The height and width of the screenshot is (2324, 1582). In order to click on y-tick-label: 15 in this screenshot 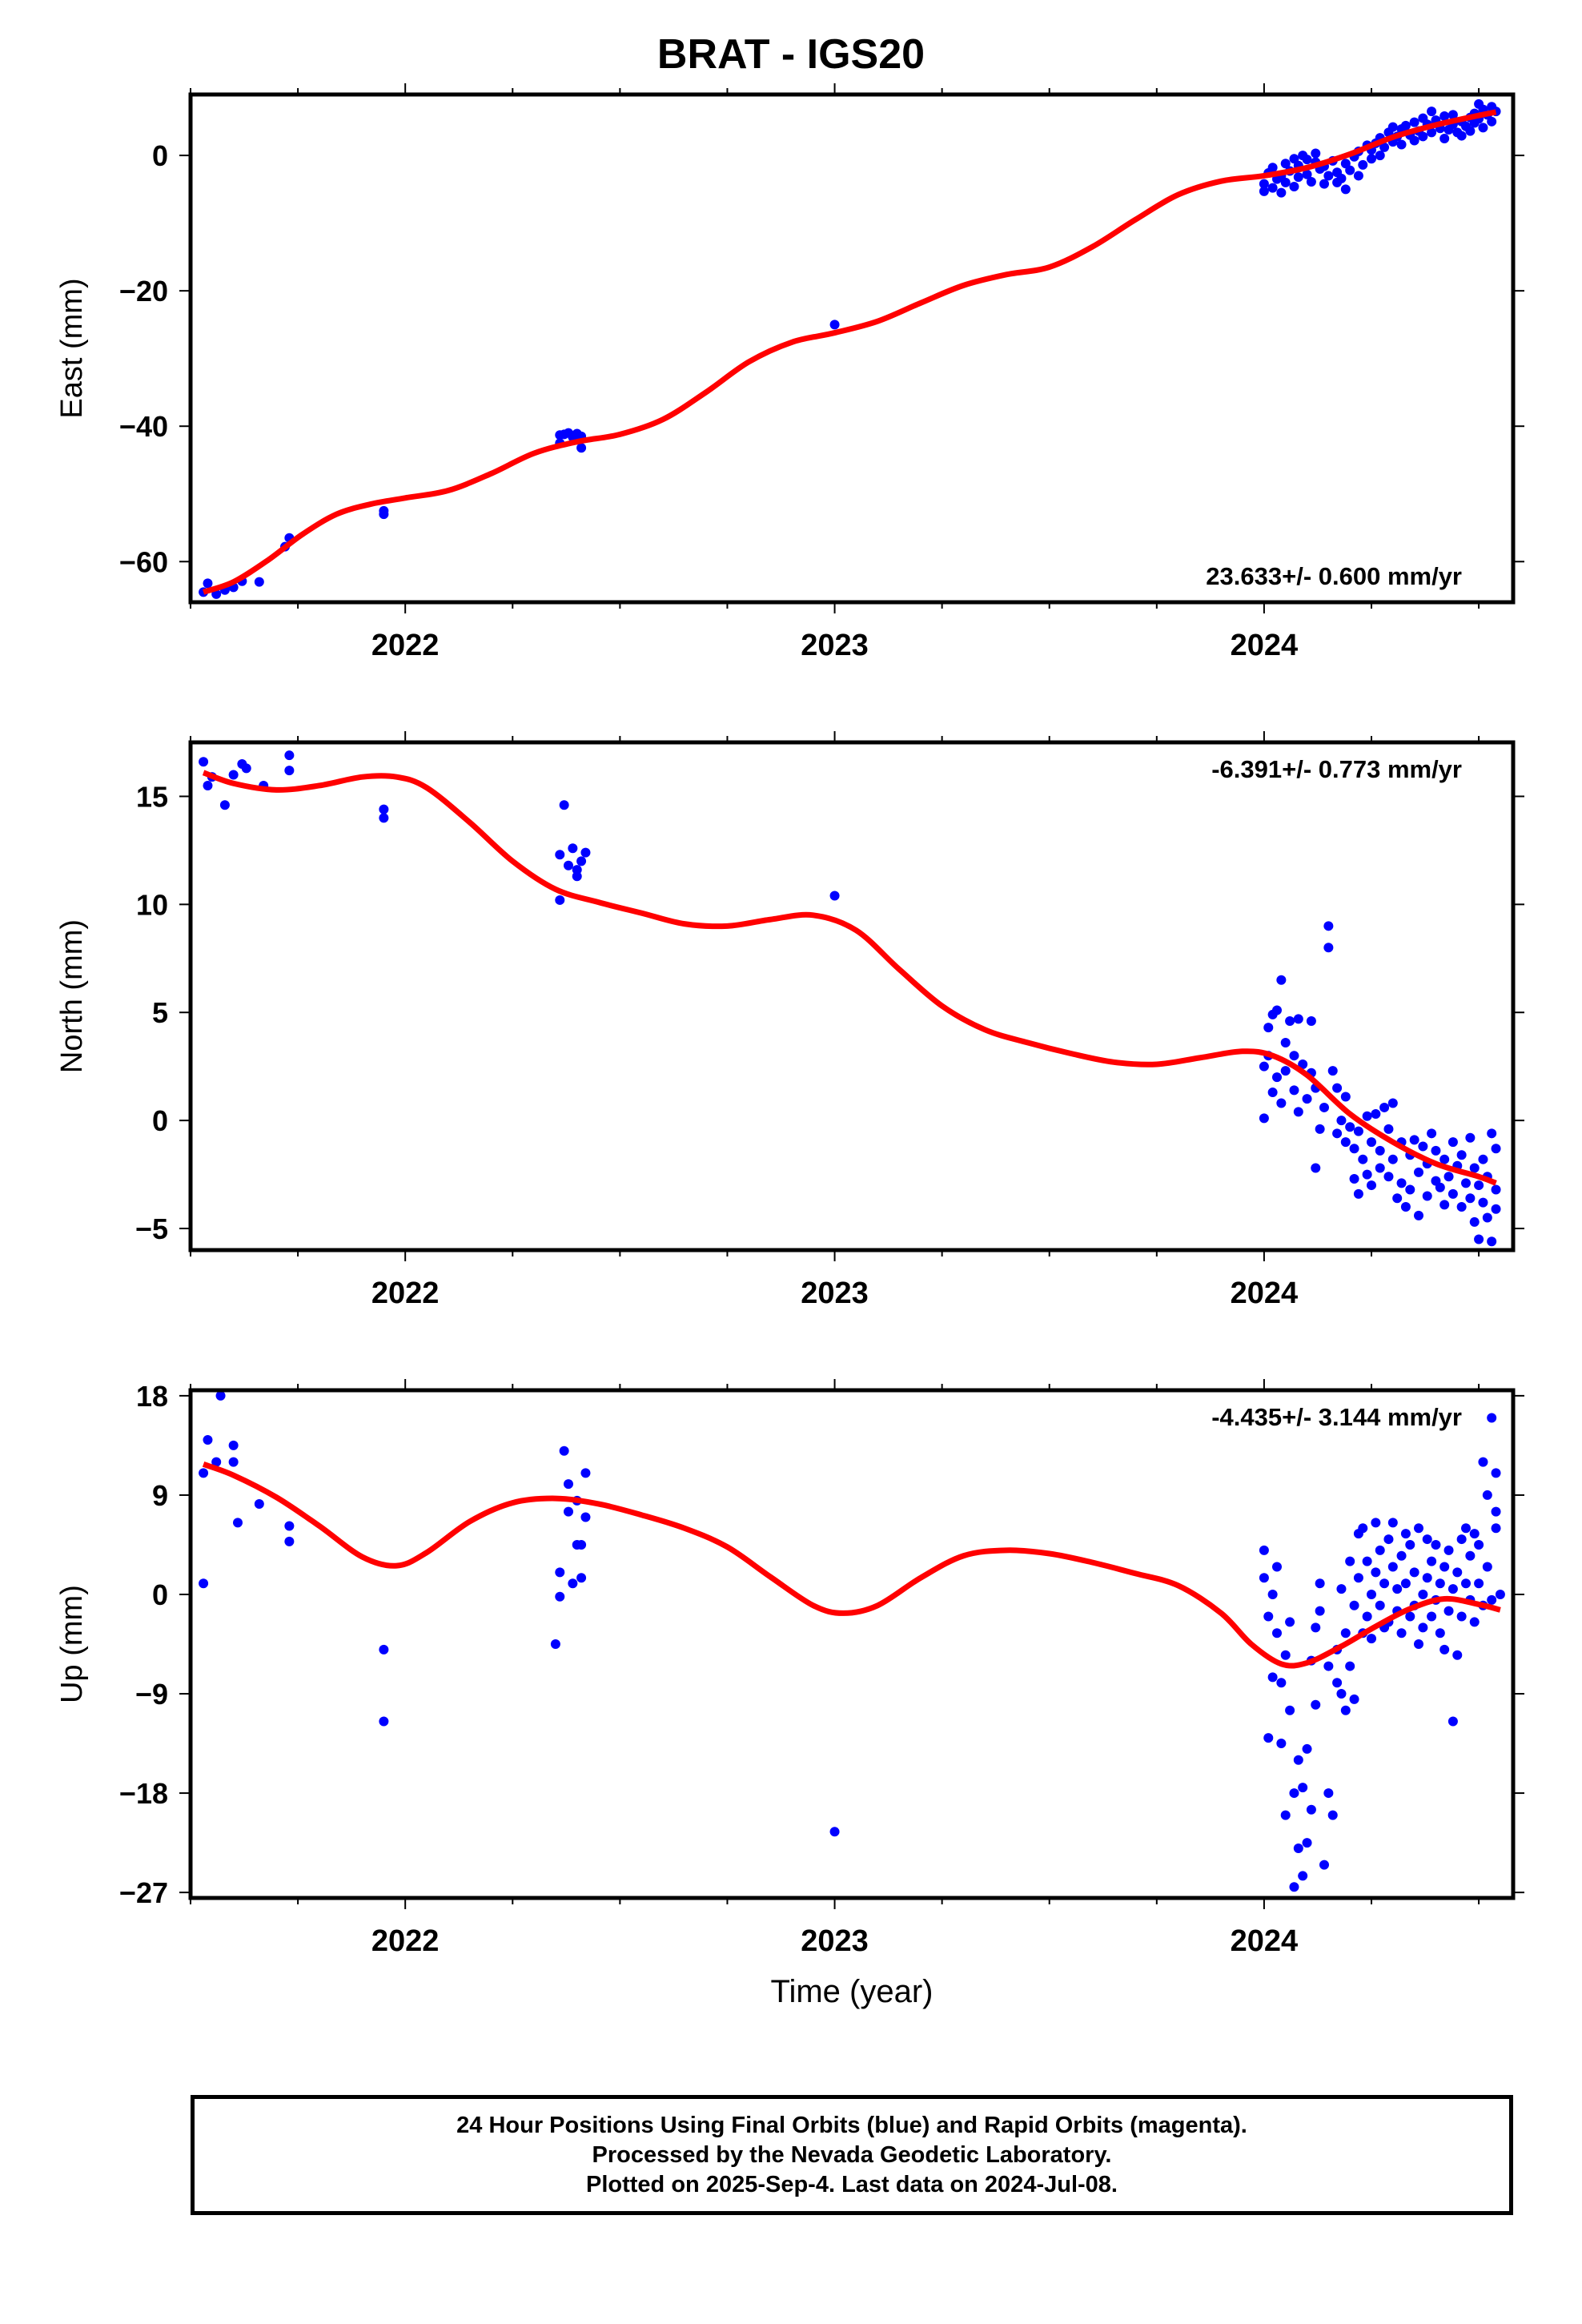, I will do `click(152, 796)`.